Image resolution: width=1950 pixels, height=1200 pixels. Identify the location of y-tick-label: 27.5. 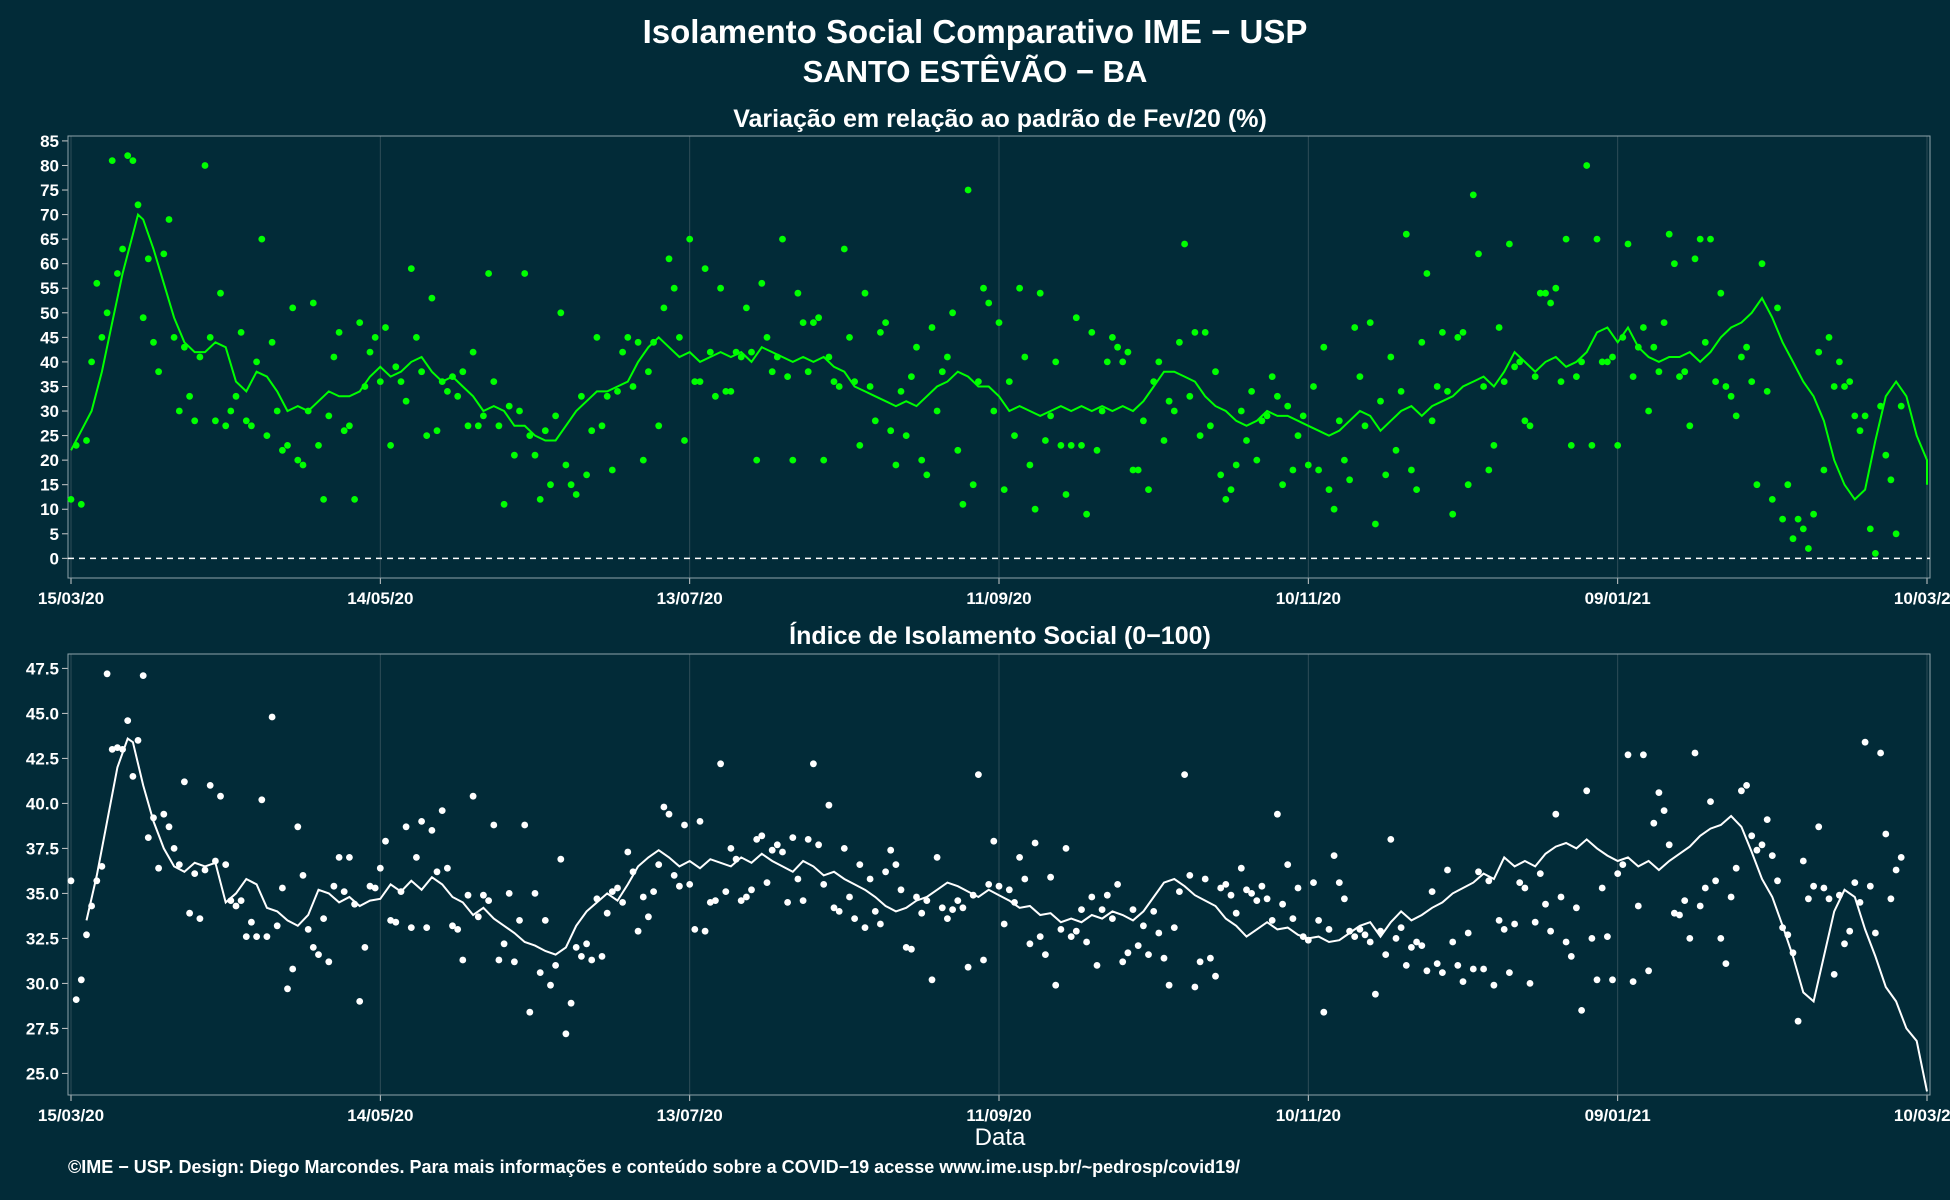
(42, 1028).